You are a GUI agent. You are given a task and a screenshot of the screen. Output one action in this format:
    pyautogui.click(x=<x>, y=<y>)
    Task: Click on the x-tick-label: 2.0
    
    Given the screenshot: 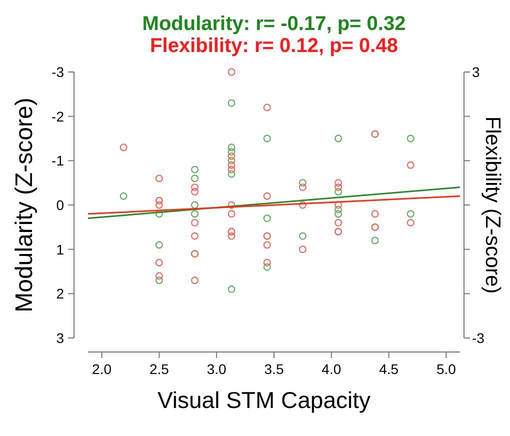 What is the action you would take?
    pyautogui.click(x=102, y=369)
    